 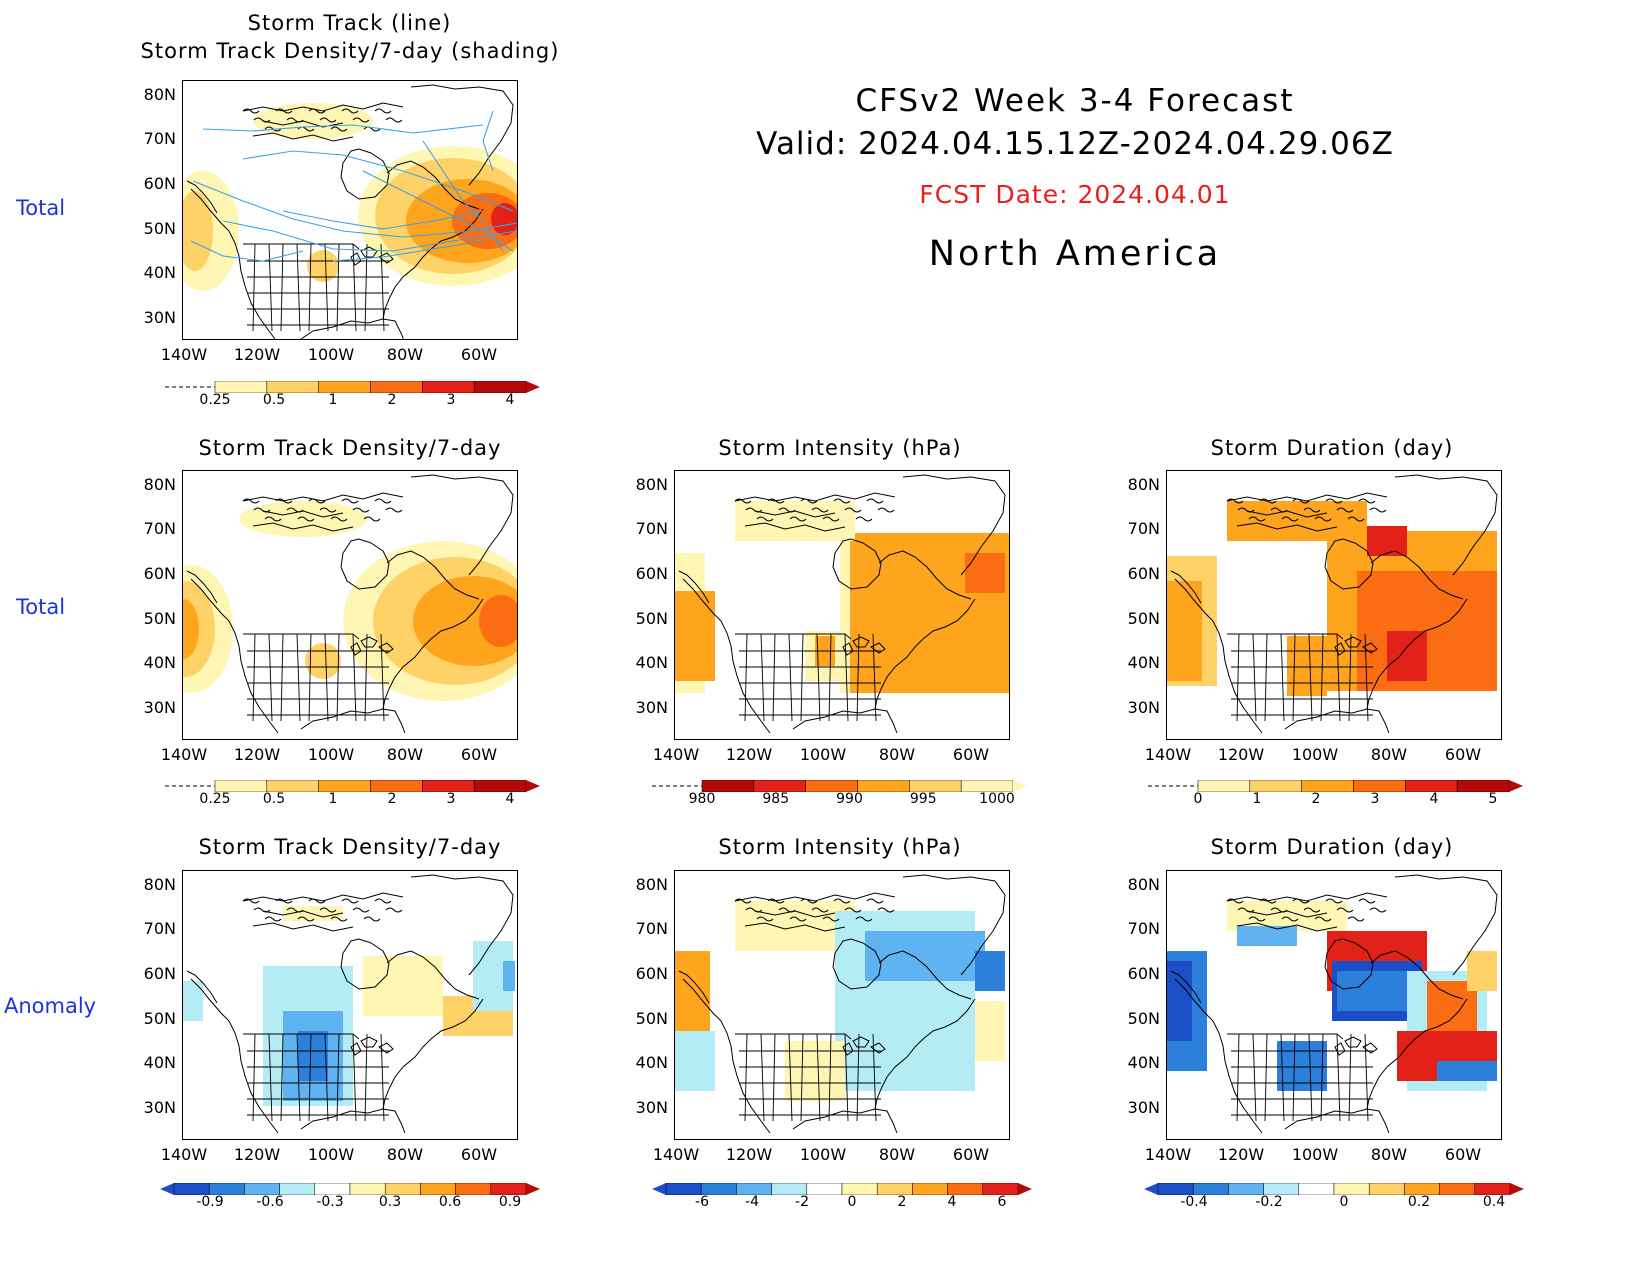 What do you see at coordinates (270, 1202) in the screenshot?
I see `colorbar-tick-label: -0.6` at bounding box center [270, 1202].